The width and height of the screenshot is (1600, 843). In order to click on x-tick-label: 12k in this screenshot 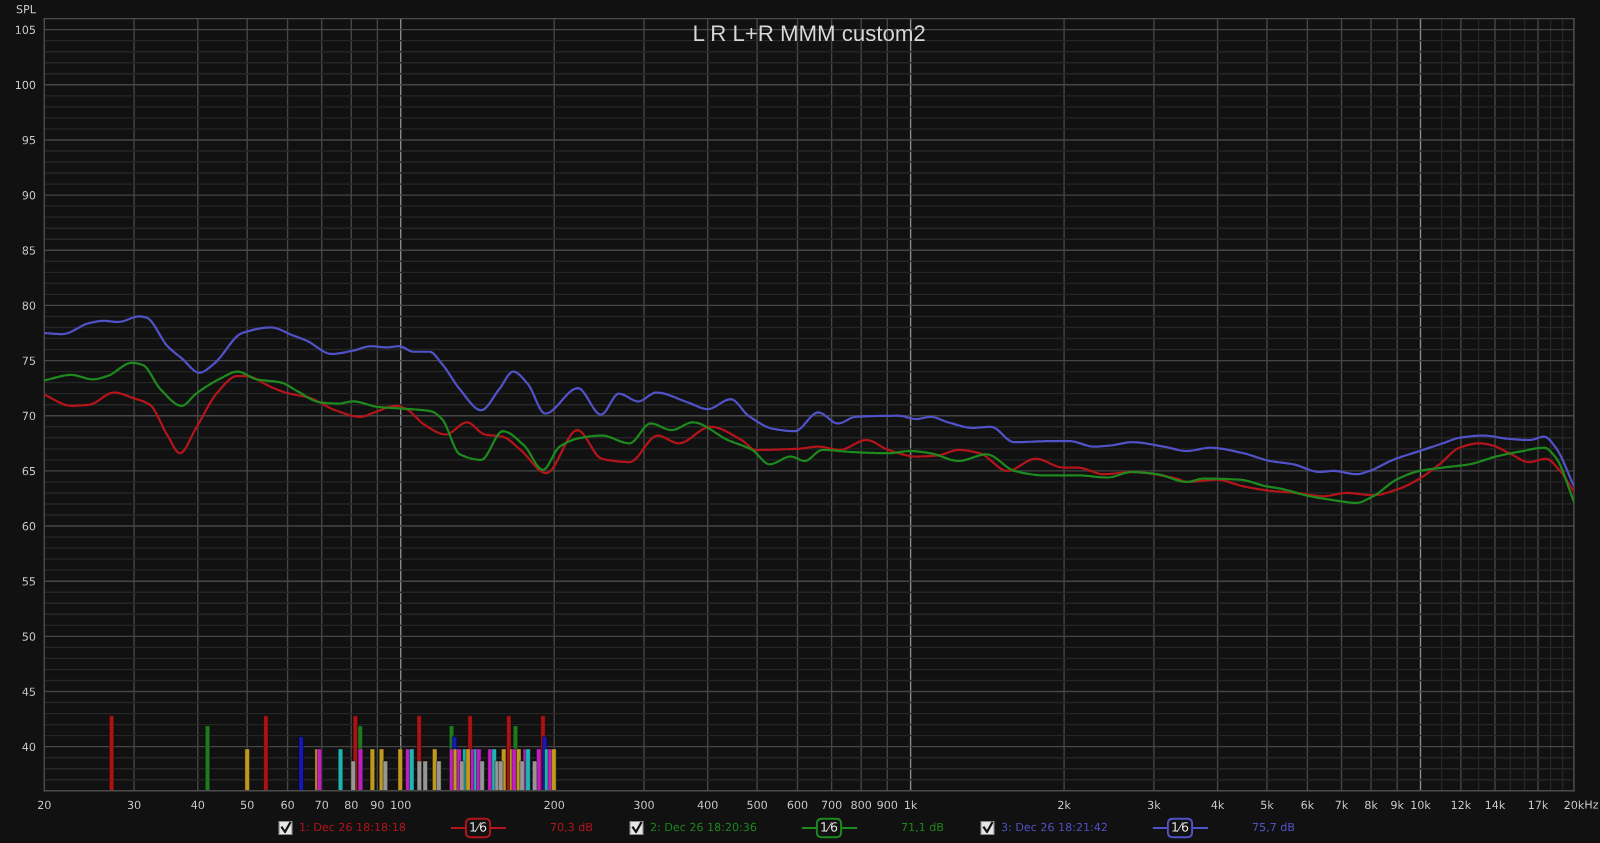, I will do `click(1461, 804)`.